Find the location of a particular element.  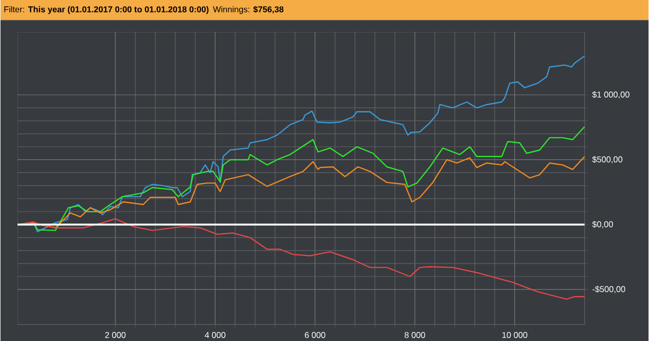

y-tick-label: $1 000,00 is located at coordinates (611, 94).